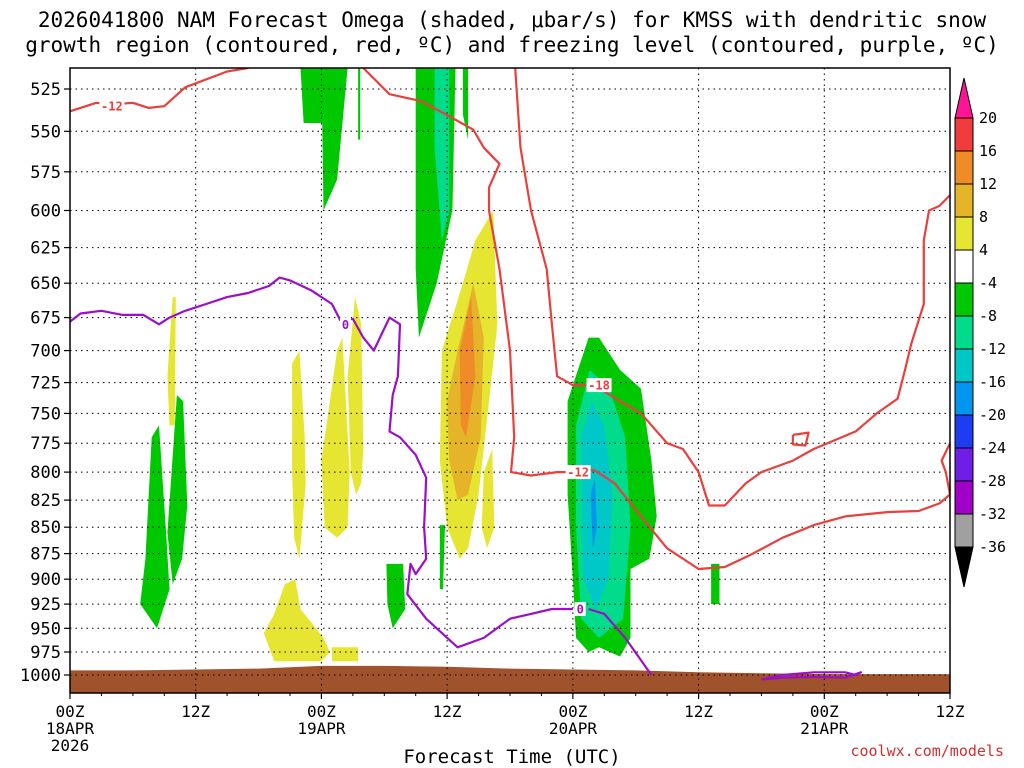 This screenshot has width=1024, height=768. Describe the element at coordinates (45, 528) in the screenshot. I see `y-tick-label: 850` at that location.